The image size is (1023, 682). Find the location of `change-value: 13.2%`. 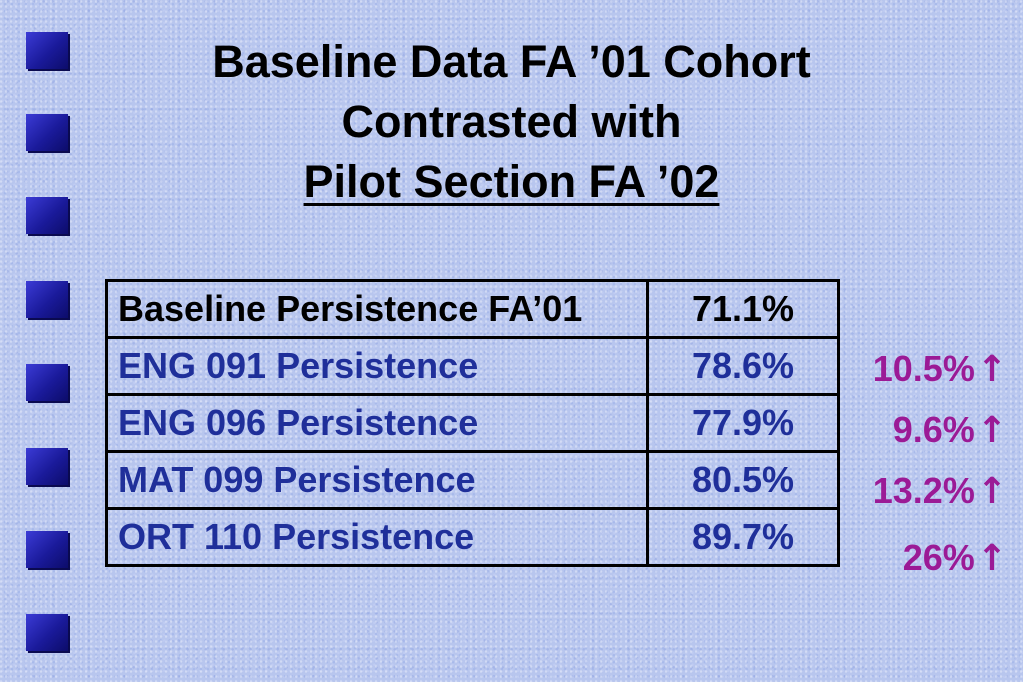

change-value: 13.2% is located at coordinates (923, 490).